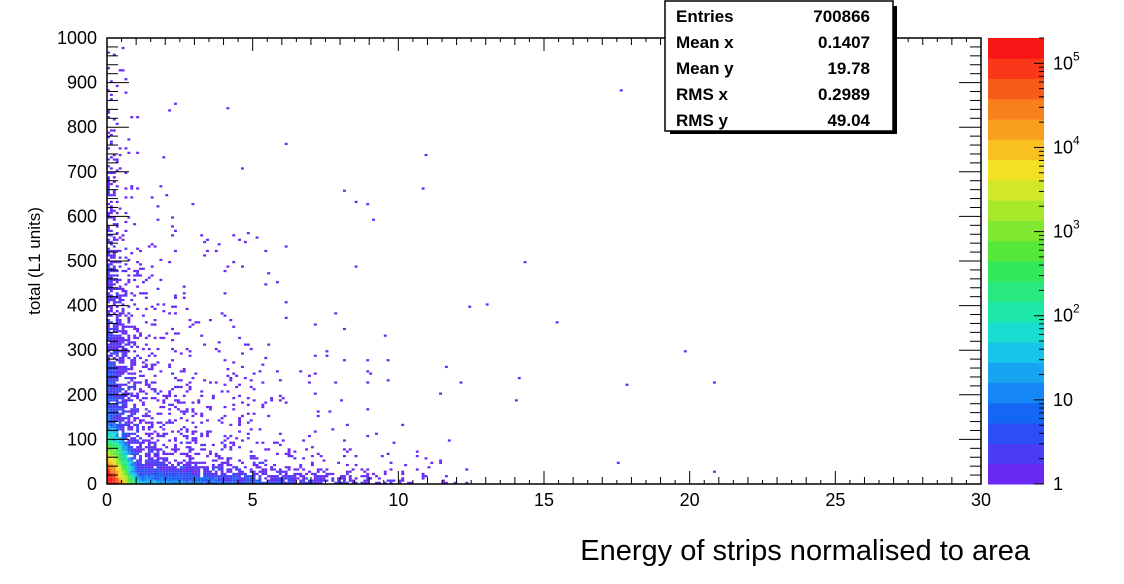  Describe the element at coordinates (1016, 332) in the screenshot. I see `colorbar-swatch` at that location.